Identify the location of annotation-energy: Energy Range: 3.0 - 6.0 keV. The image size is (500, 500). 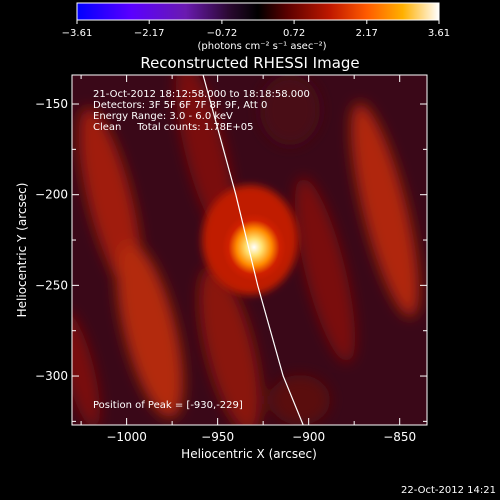
(163, 116).